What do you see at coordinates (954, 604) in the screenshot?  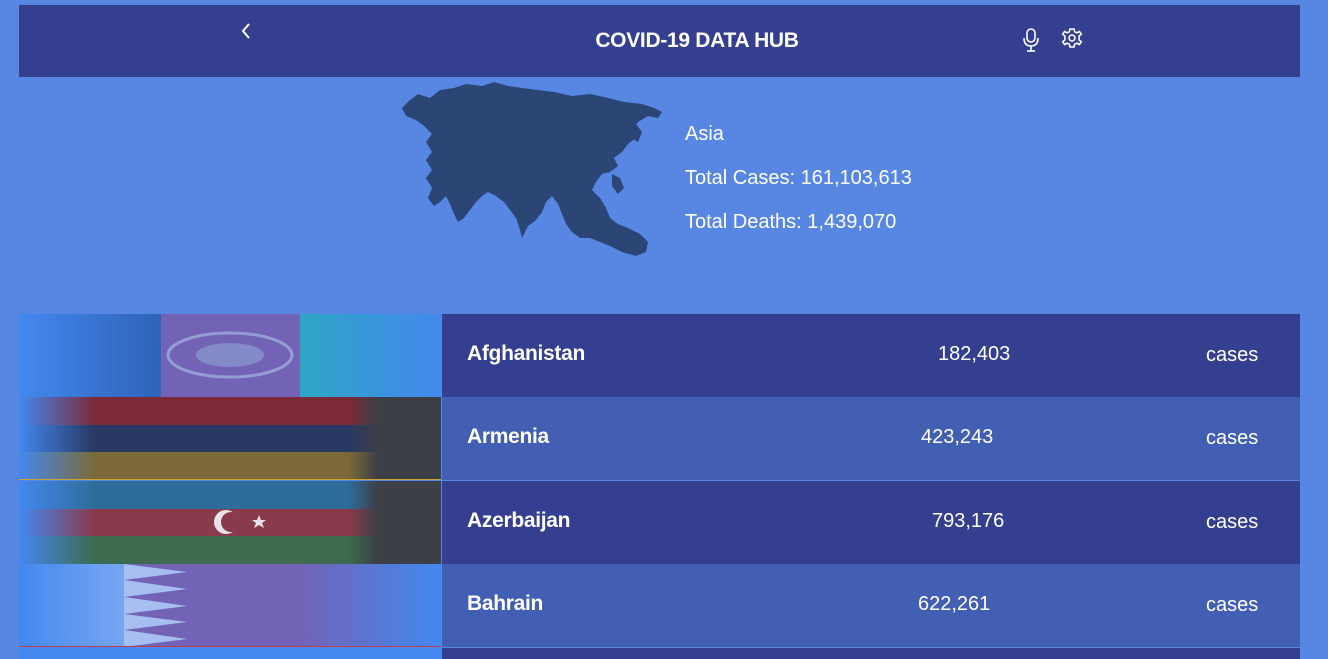 I see `case-count: 622,261` at bounding box center [954, 604].